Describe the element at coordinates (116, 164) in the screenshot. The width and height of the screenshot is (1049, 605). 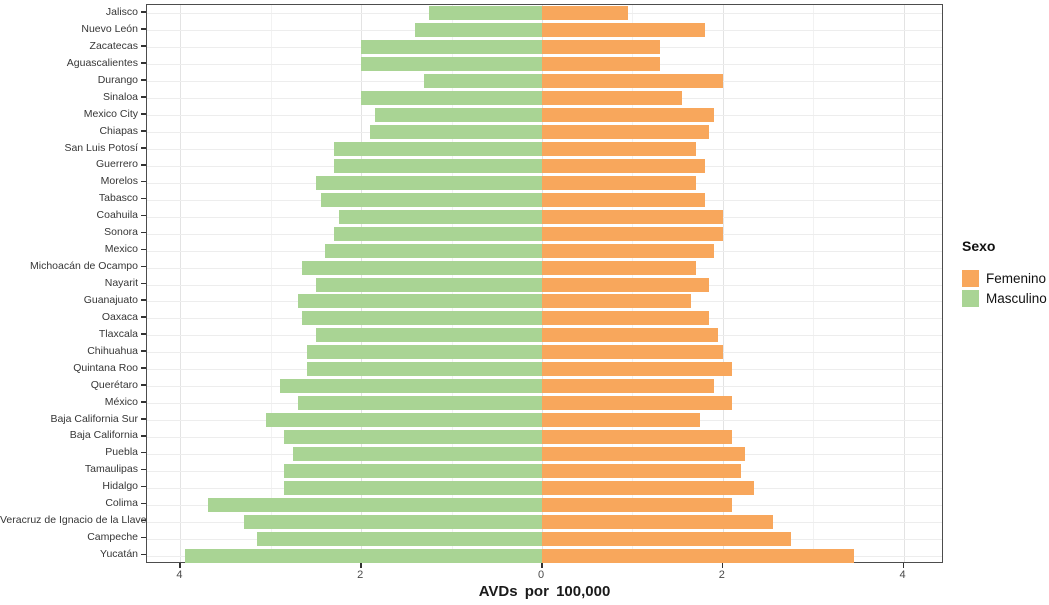
I see `y-axis-label: Guerrero` at that location.